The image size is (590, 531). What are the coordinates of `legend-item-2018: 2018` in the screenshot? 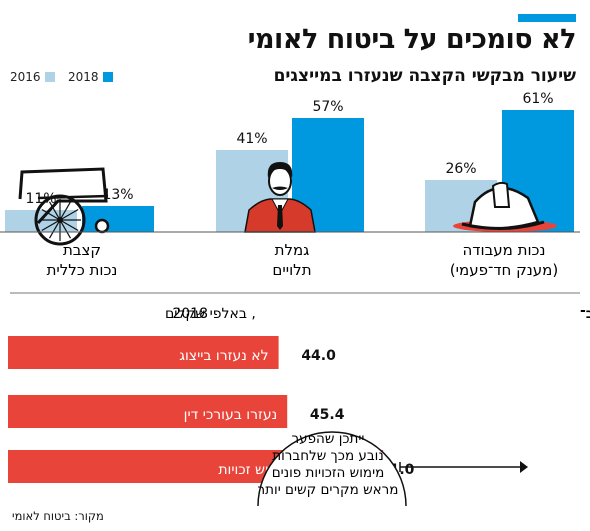 It's located at (90, 77).